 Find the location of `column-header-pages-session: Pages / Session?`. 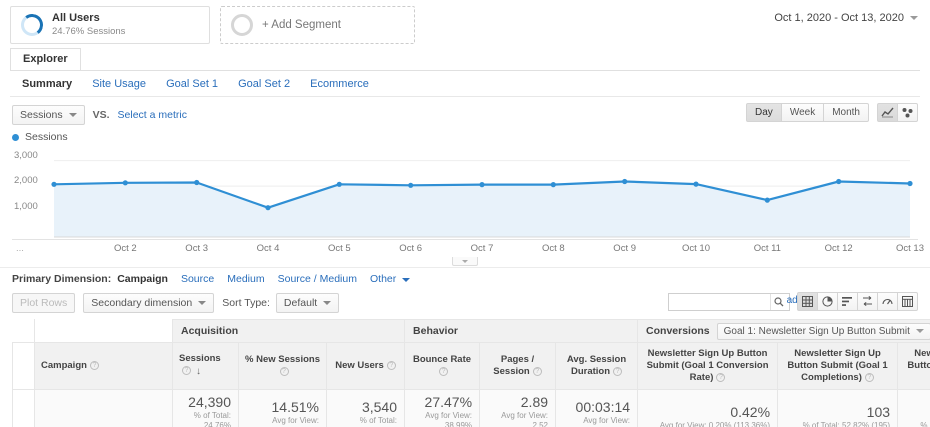

column-header-pages-session: Pages / Session? is located at coordinates (518, 366).